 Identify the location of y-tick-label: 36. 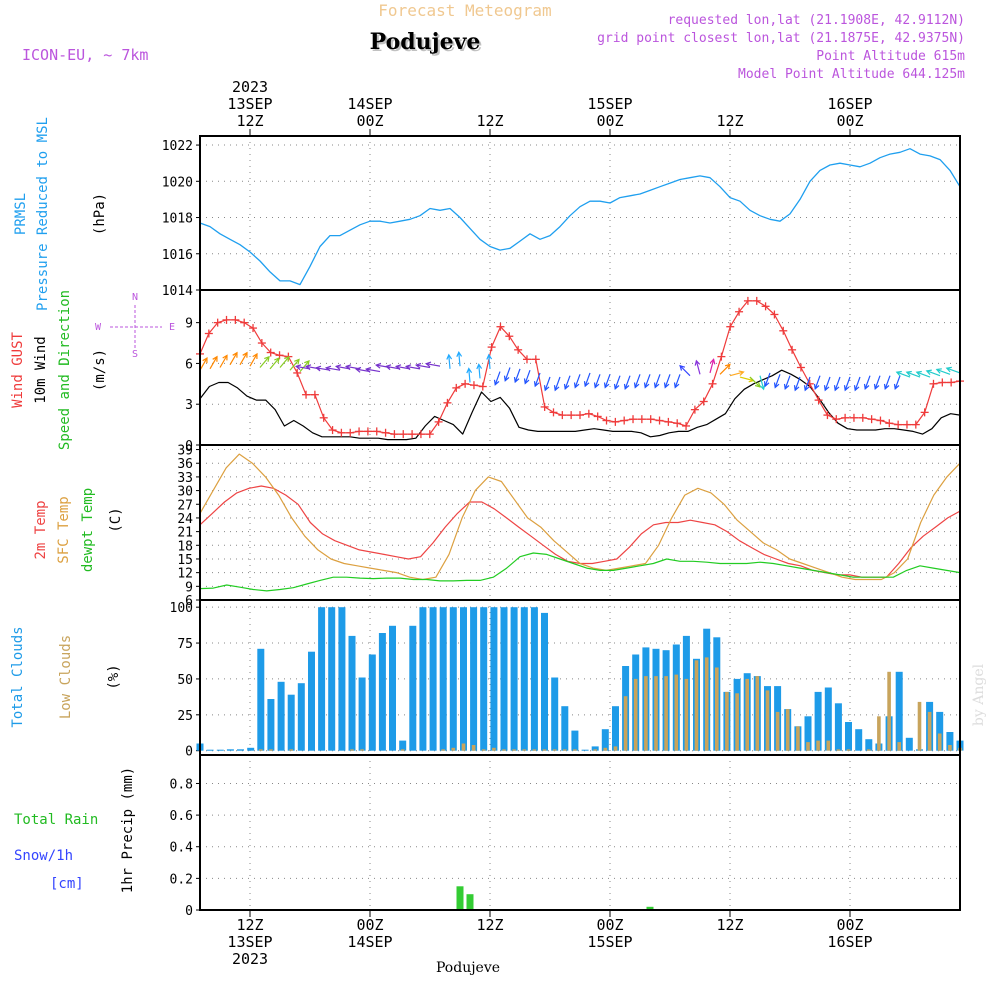
(185, 464).